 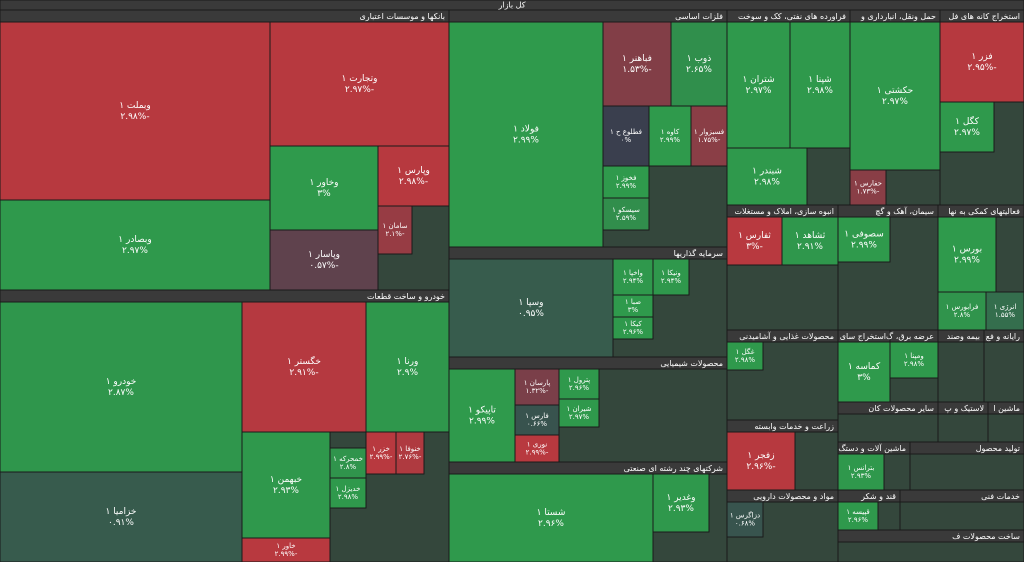 What do you see at coordinates (745, 351) in the screenshot?
I see `tile-name: غگل ۱` at bounding box center [745, 351].